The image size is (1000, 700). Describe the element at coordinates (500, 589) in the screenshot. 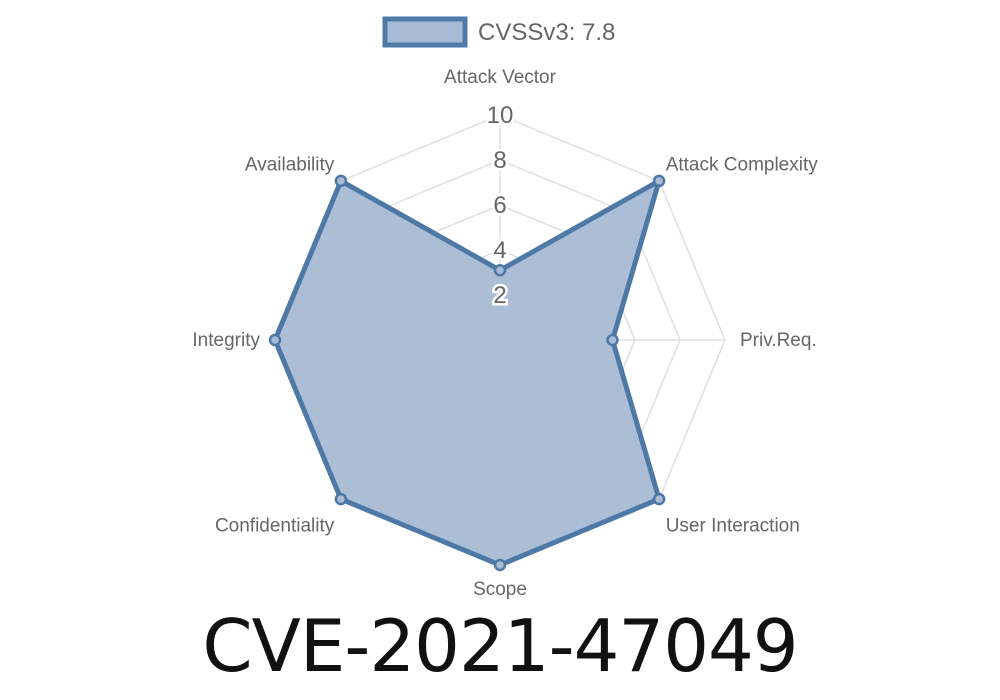

I see `axis-label: Scope` at that location.